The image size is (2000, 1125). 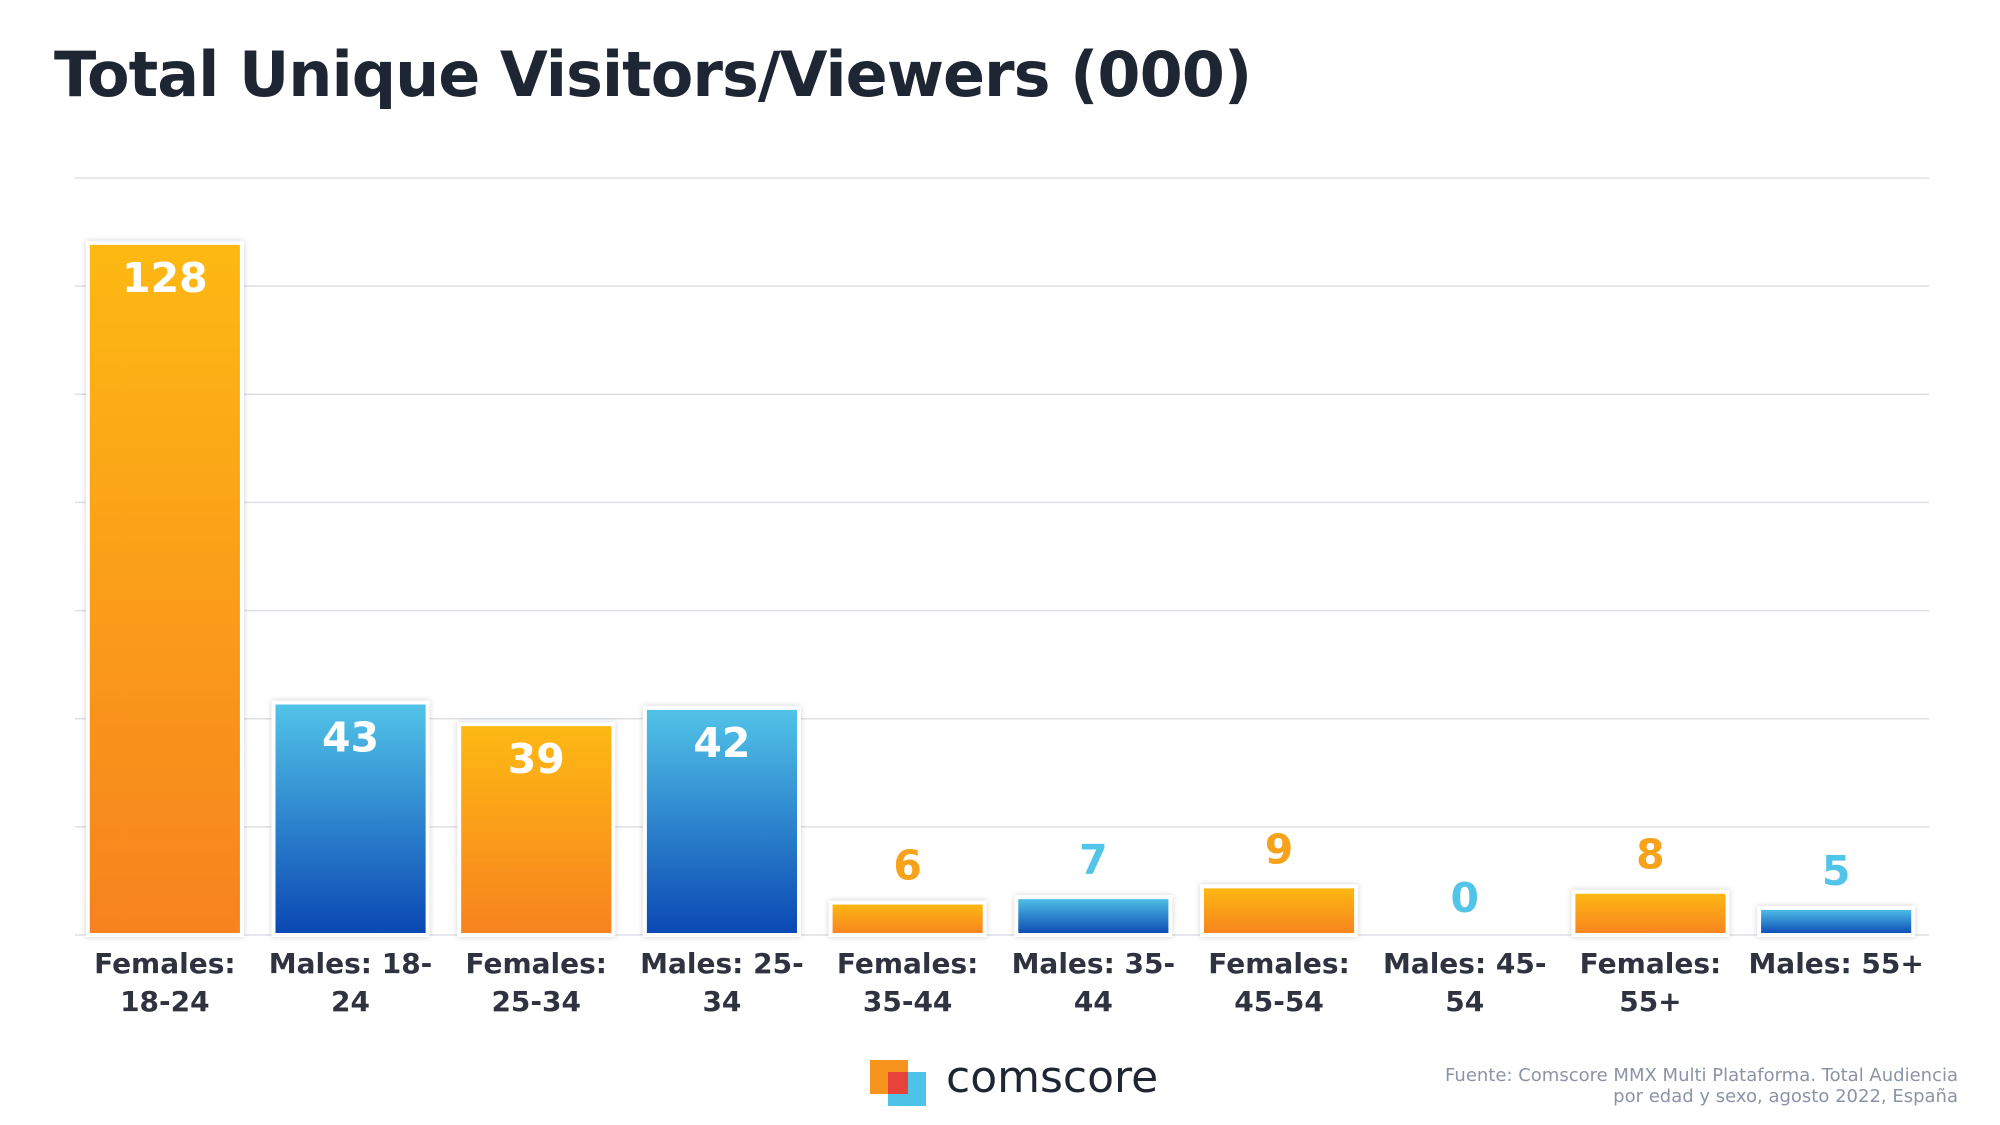 I want to click on value-label: 39, so click(x=536, y=759).